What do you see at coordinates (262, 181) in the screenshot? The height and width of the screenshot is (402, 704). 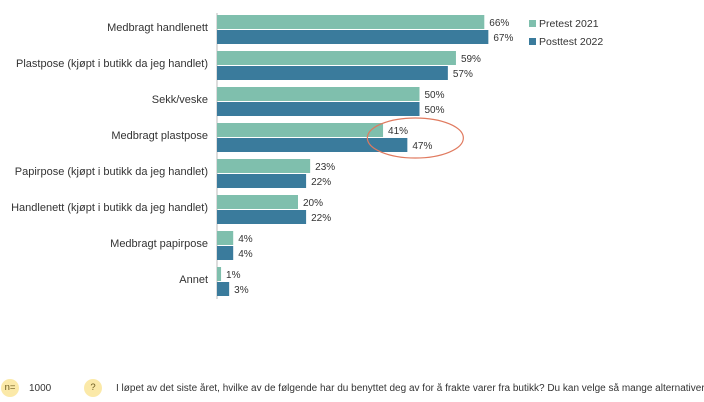 I see `bar-posttest-2022-papirpose-kj-pt-i-butikk-da-jeg-handlet` at bounding box center [262, 181].